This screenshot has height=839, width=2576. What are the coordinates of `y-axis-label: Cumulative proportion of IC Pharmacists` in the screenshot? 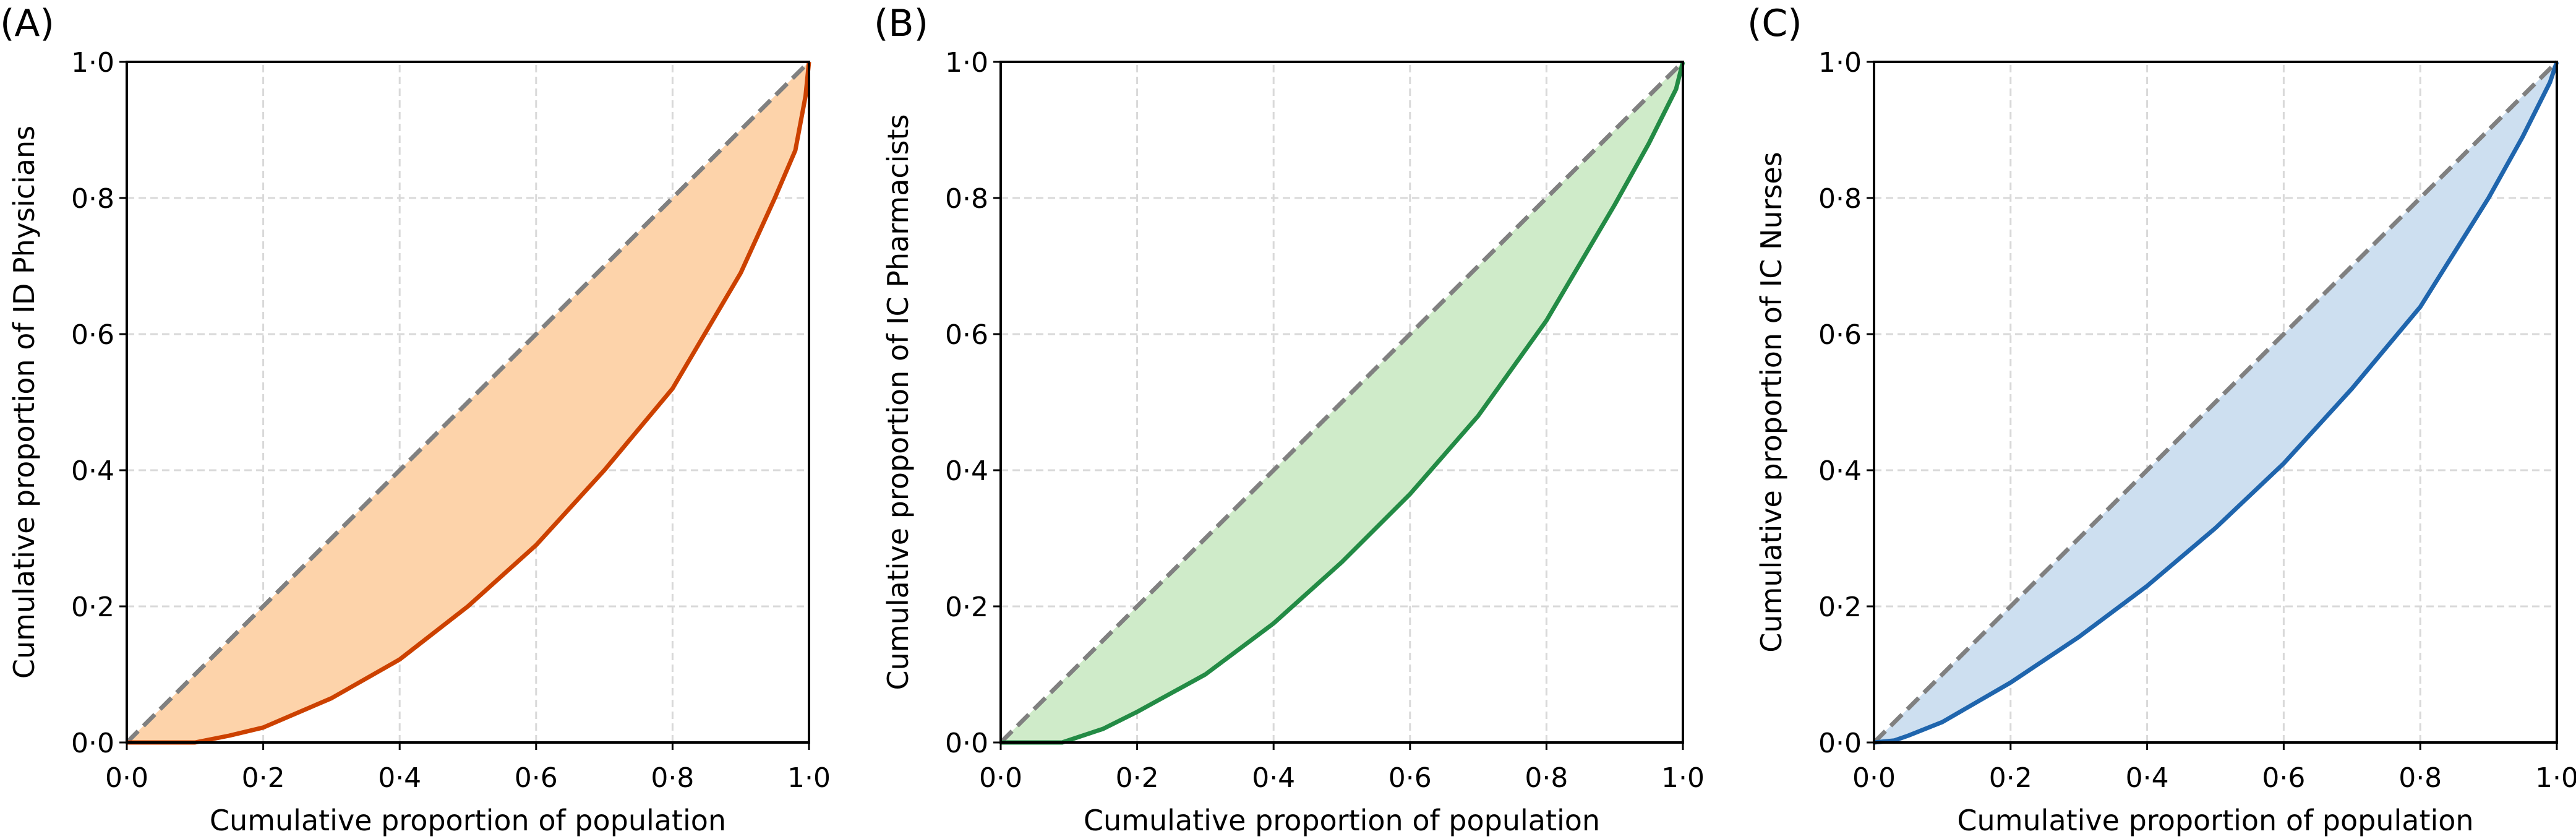 It's located at (898, 402).